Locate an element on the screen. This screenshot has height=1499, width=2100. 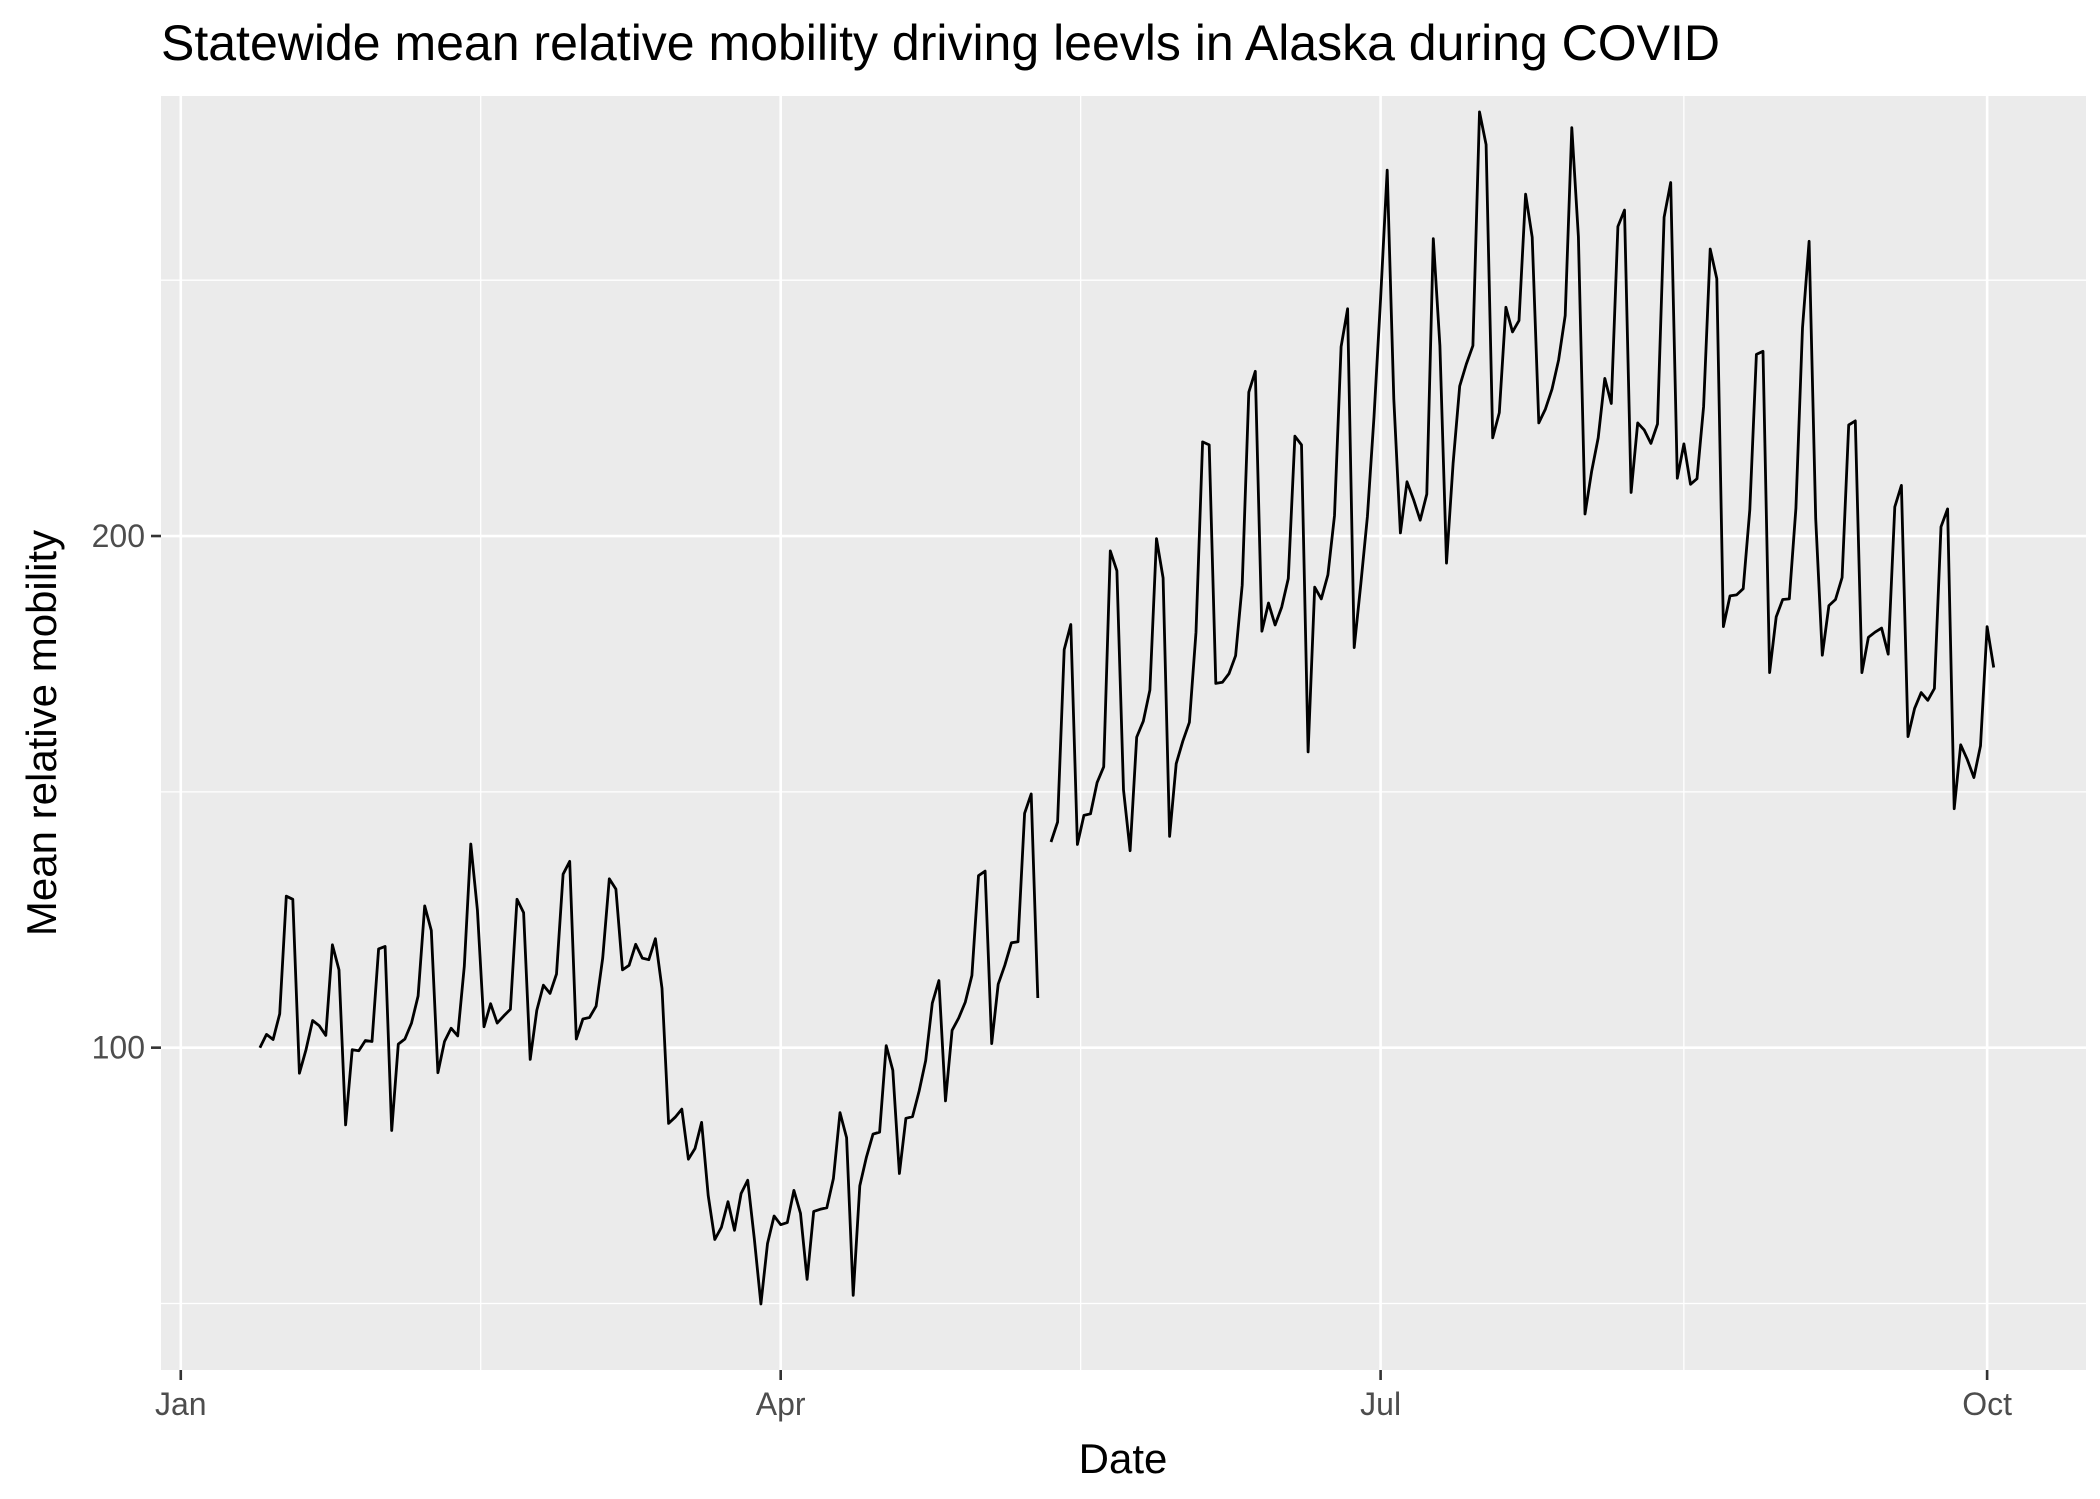
y-axis-title: Mean relative mobility is located at coordinates (41, 733).